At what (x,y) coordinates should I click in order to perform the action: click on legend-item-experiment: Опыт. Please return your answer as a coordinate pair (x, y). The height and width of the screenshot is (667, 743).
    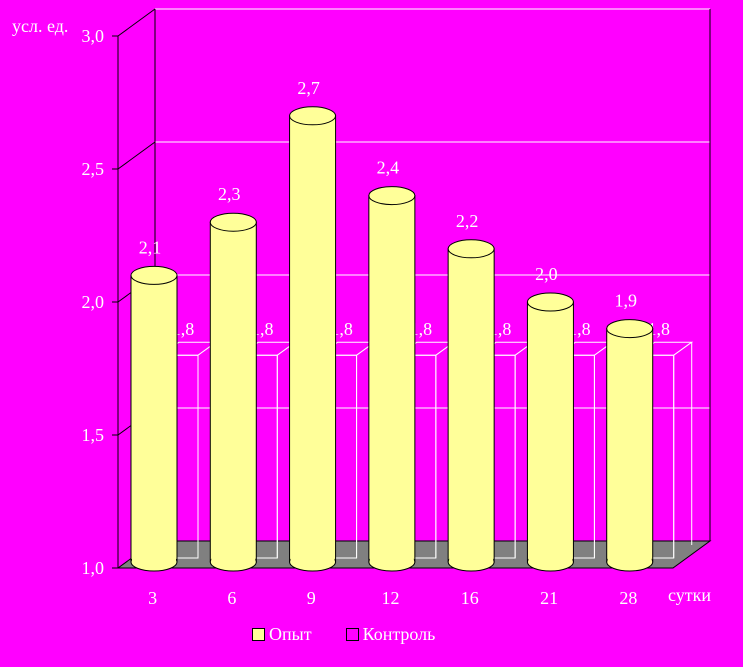
    Looking at the image, I should click on (282, 634).